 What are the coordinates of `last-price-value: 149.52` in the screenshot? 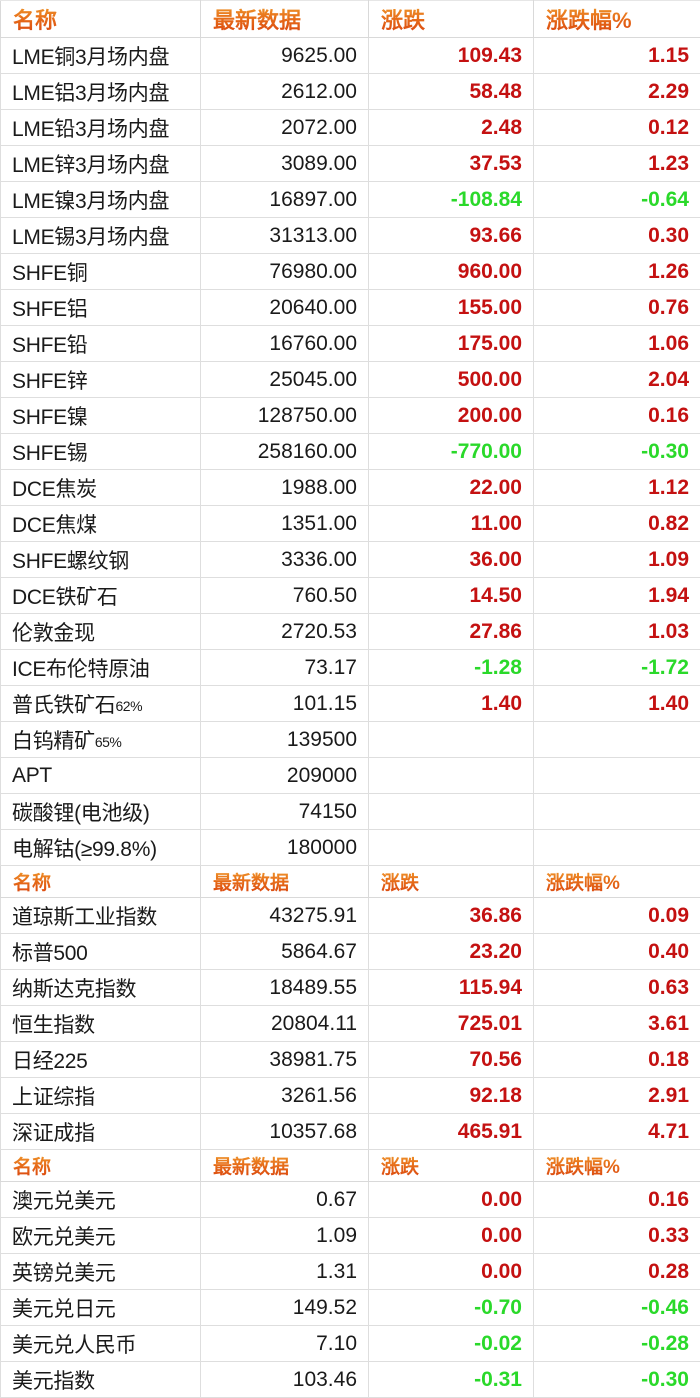 It's located at (285, 1308).